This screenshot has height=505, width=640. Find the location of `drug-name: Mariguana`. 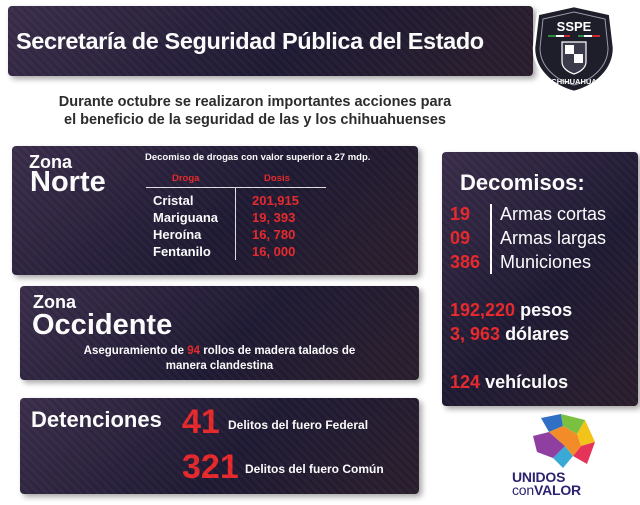

drug-name: Mariguana is located at coordinates (186, 217).